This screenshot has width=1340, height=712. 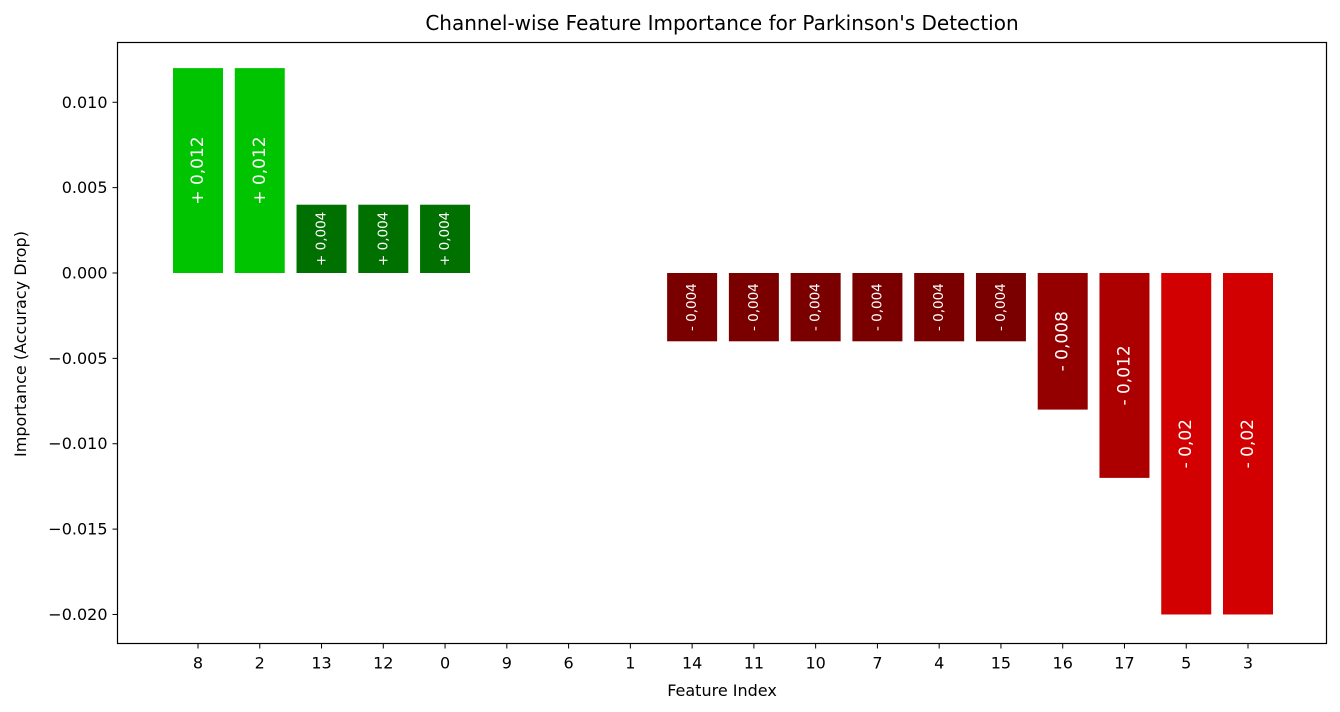 I want to click on bar-label-8: + 0,012, so click(x=198, y=170).